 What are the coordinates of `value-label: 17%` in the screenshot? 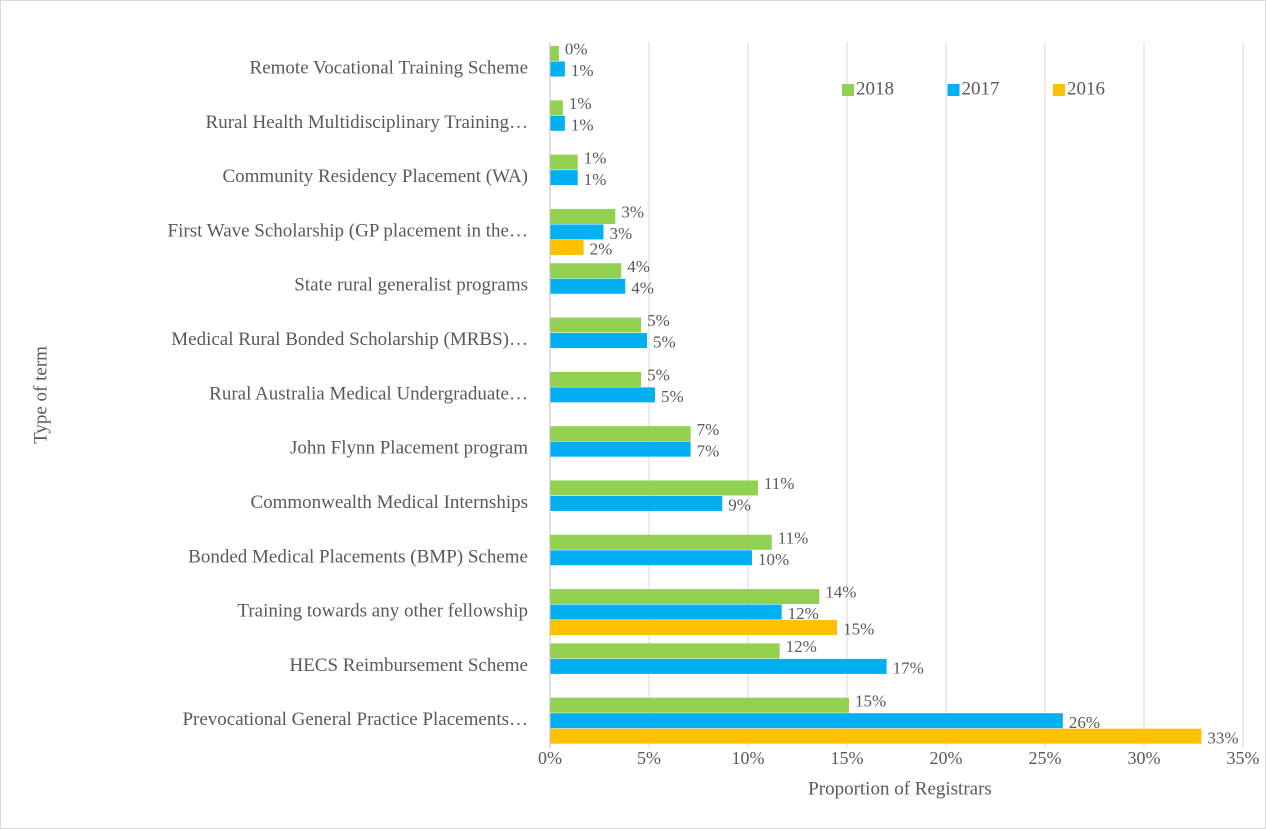 It's located at (908, 668).